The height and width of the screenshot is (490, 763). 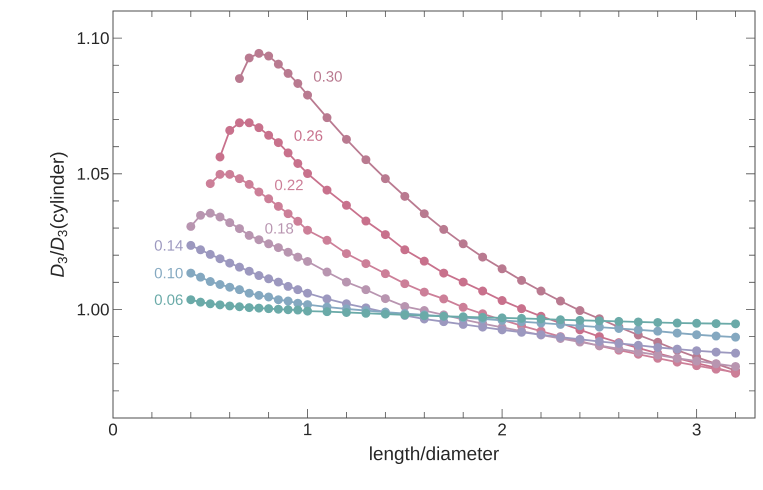 I want to click on x-tick-label: 3, so click(x=696, y=430).